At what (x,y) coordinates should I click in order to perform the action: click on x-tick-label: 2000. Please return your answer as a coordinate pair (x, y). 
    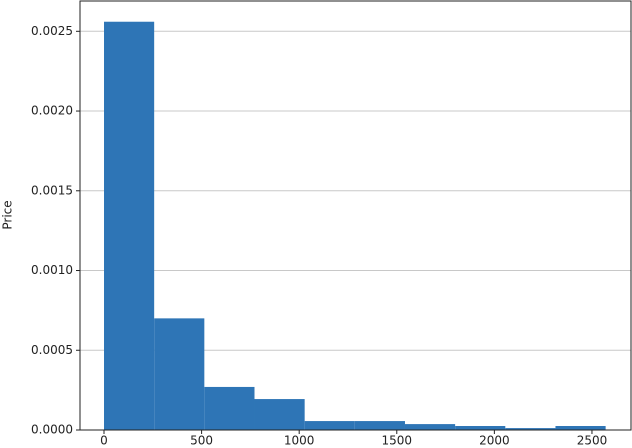
    Looking at the image, I should click on (494, 441).